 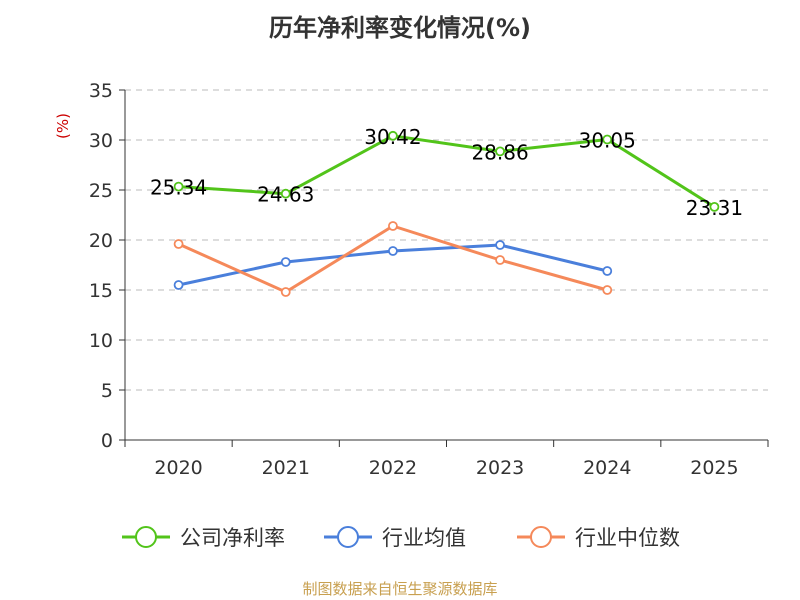 I want to click on y-tick-label: 5, so click(x=107, y=391).